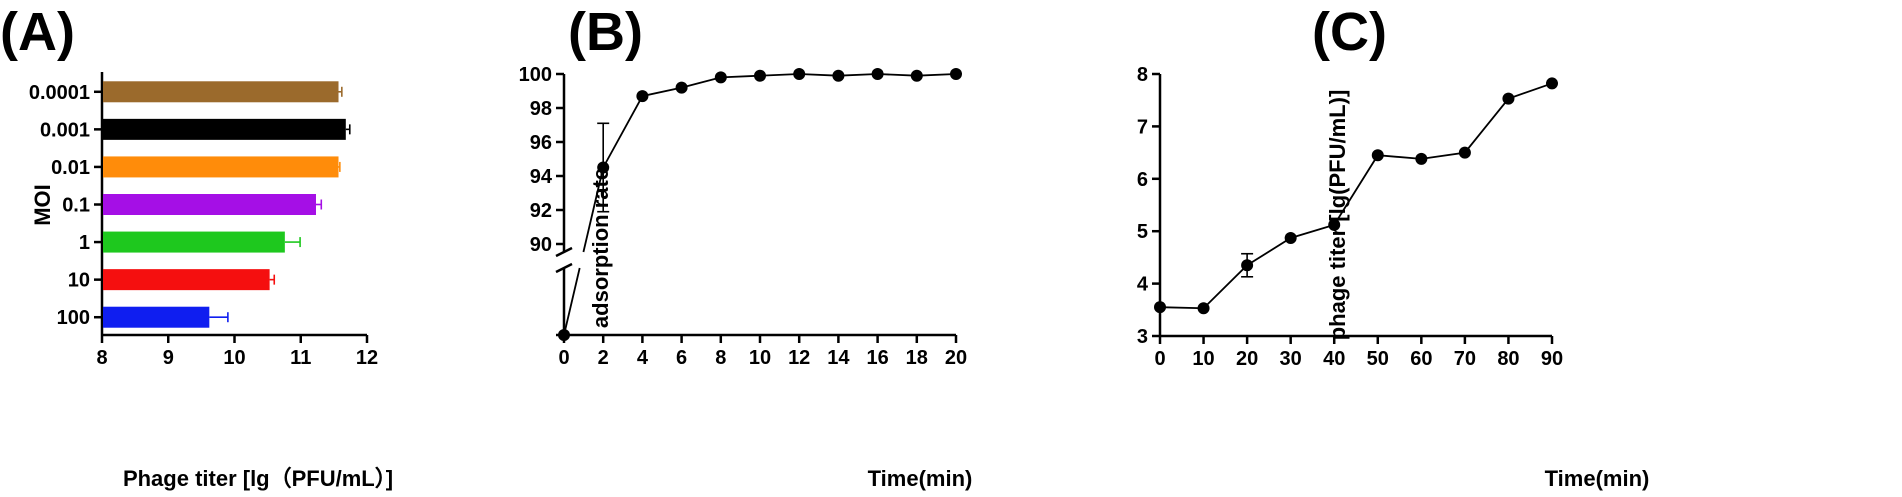 The image size is (1902, 497). I want to click on panel-a-ylabel: MOI, so click(42, 205).